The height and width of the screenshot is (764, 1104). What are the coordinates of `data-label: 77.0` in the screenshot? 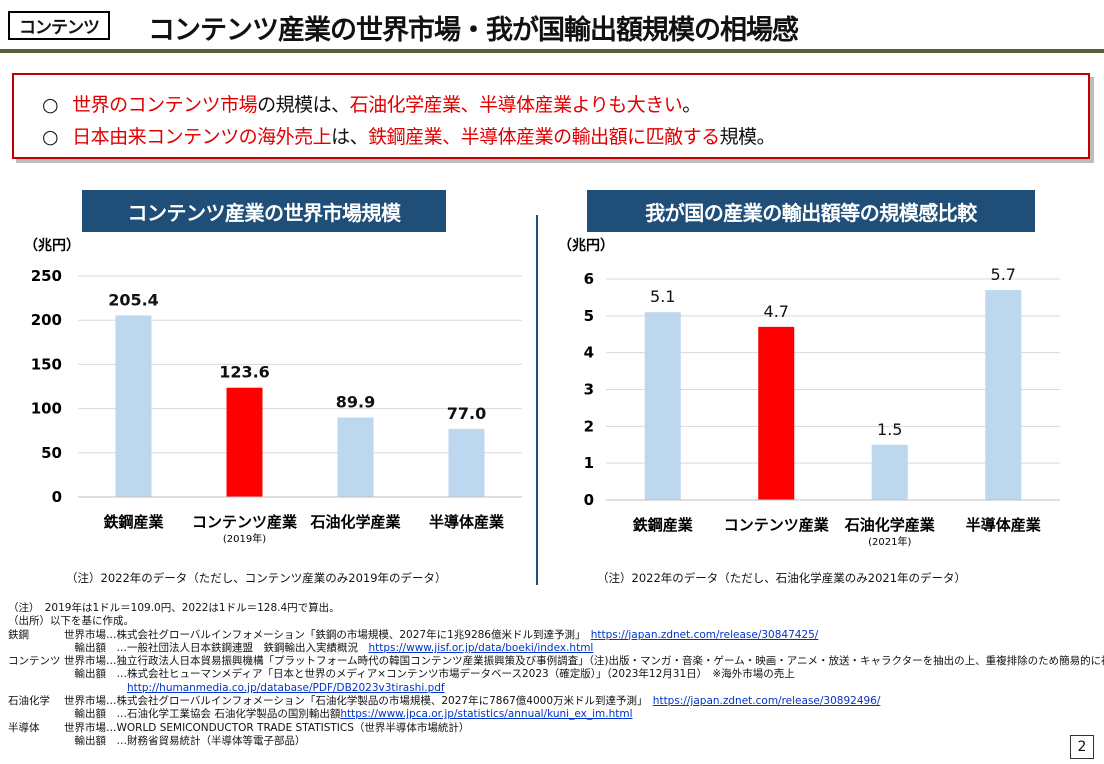 It's located at (466, 413).